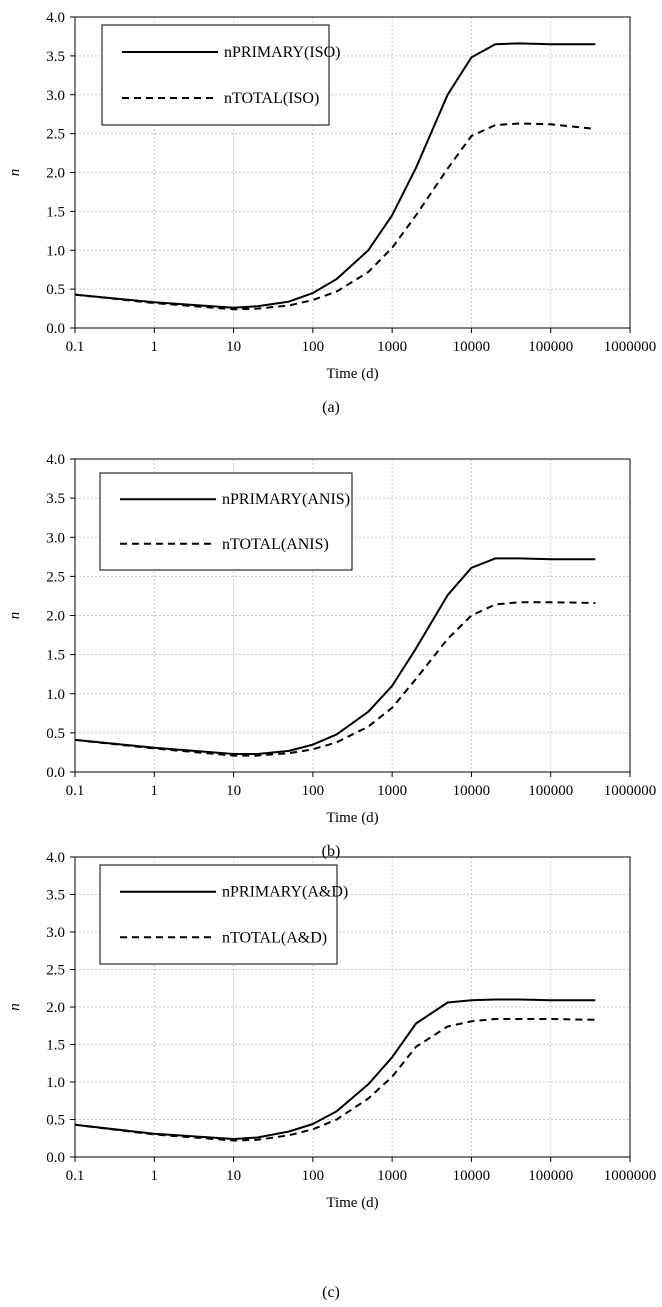 Image resolution: width=662 pixels, height=1307 pixels. What do you see at coordinates (286, 499) in the screenshot?
I see `legend-label: nPRIMARY(ANIS)` at bounding box center [286, 499].